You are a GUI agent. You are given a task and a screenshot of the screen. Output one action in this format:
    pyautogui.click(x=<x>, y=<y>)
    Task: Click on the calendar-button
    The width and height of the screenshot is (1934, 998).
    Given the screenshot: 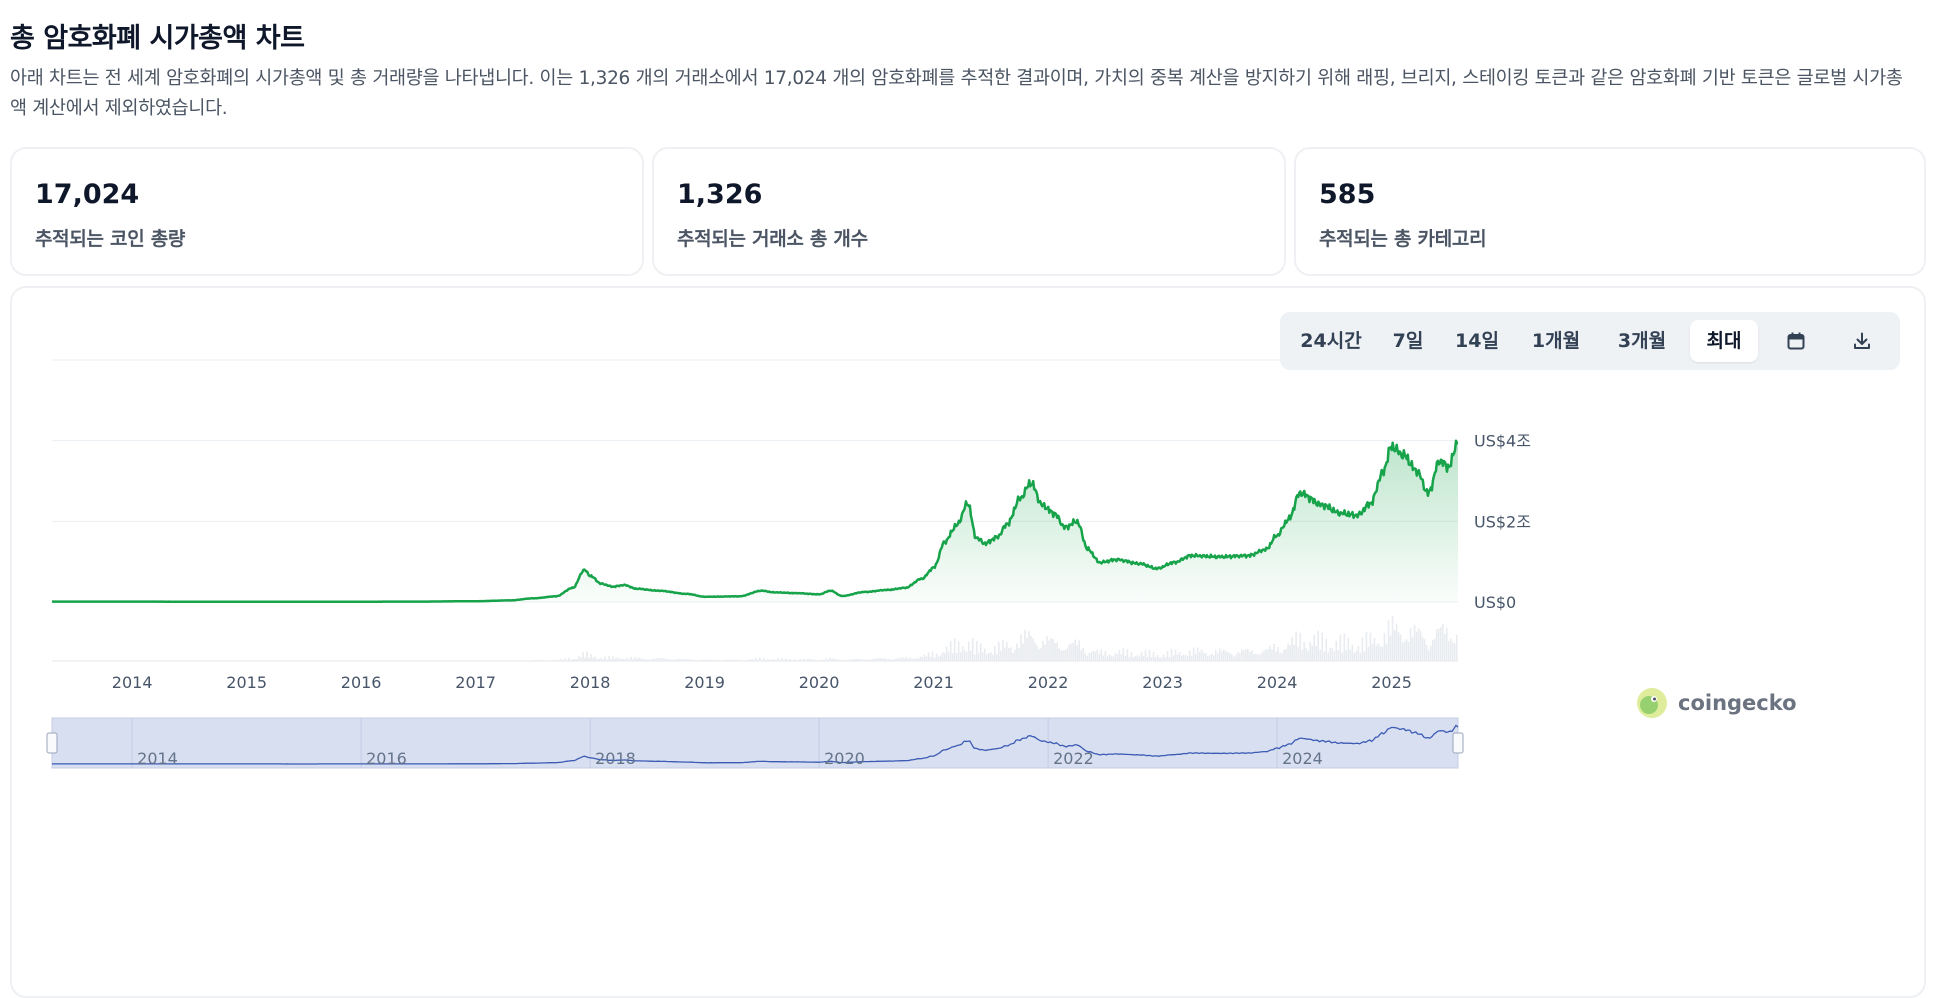 What is the action you would take?
    pyautogui.click(x=1796, y=341)
    